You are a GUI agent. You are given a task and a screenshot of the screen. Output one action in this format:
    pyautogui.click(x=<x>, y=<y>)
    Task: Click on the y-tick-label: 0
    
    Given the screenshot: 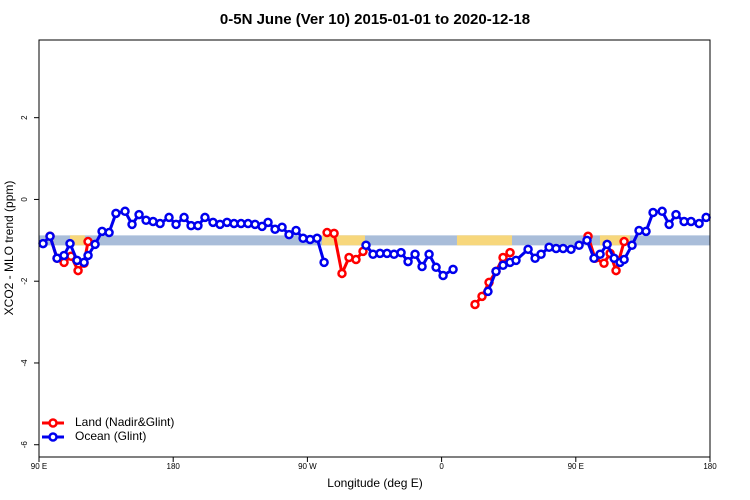 What is the action you would take?
    pyautogui.click(x=24, y=199)
    